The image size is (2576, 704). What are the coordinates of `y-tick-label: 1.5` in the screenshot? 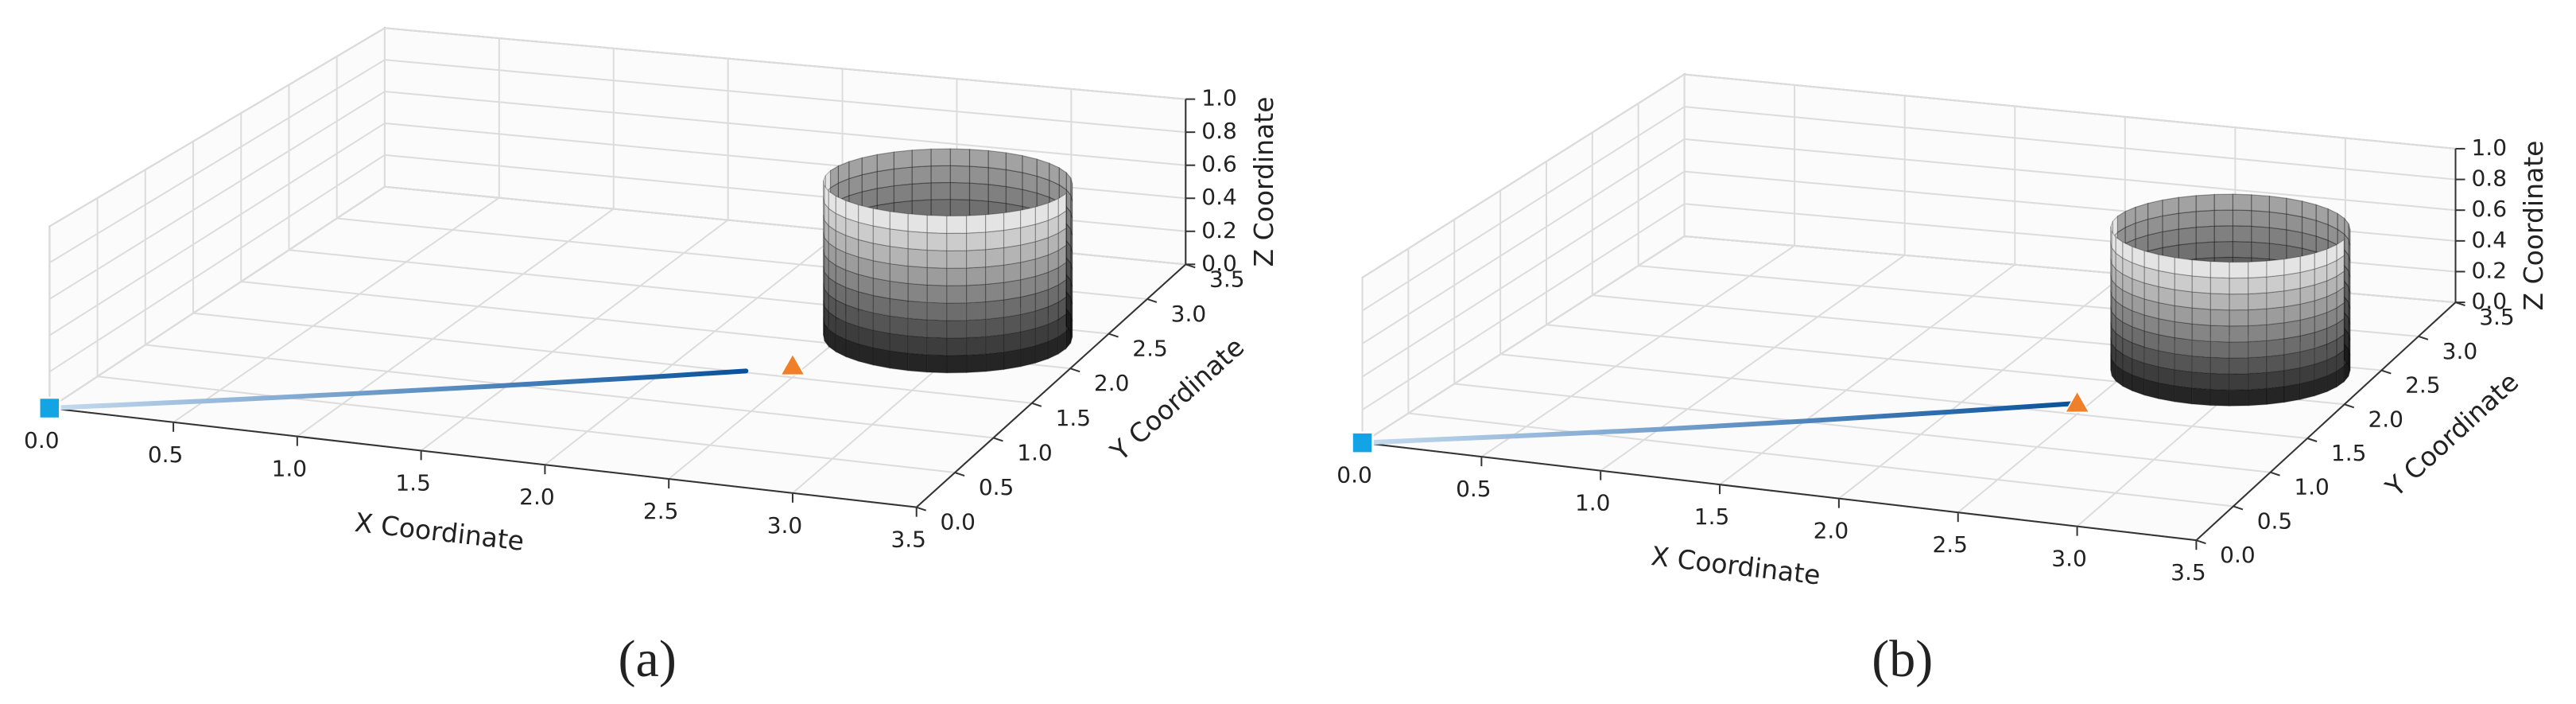 It's located at (1074, 418).